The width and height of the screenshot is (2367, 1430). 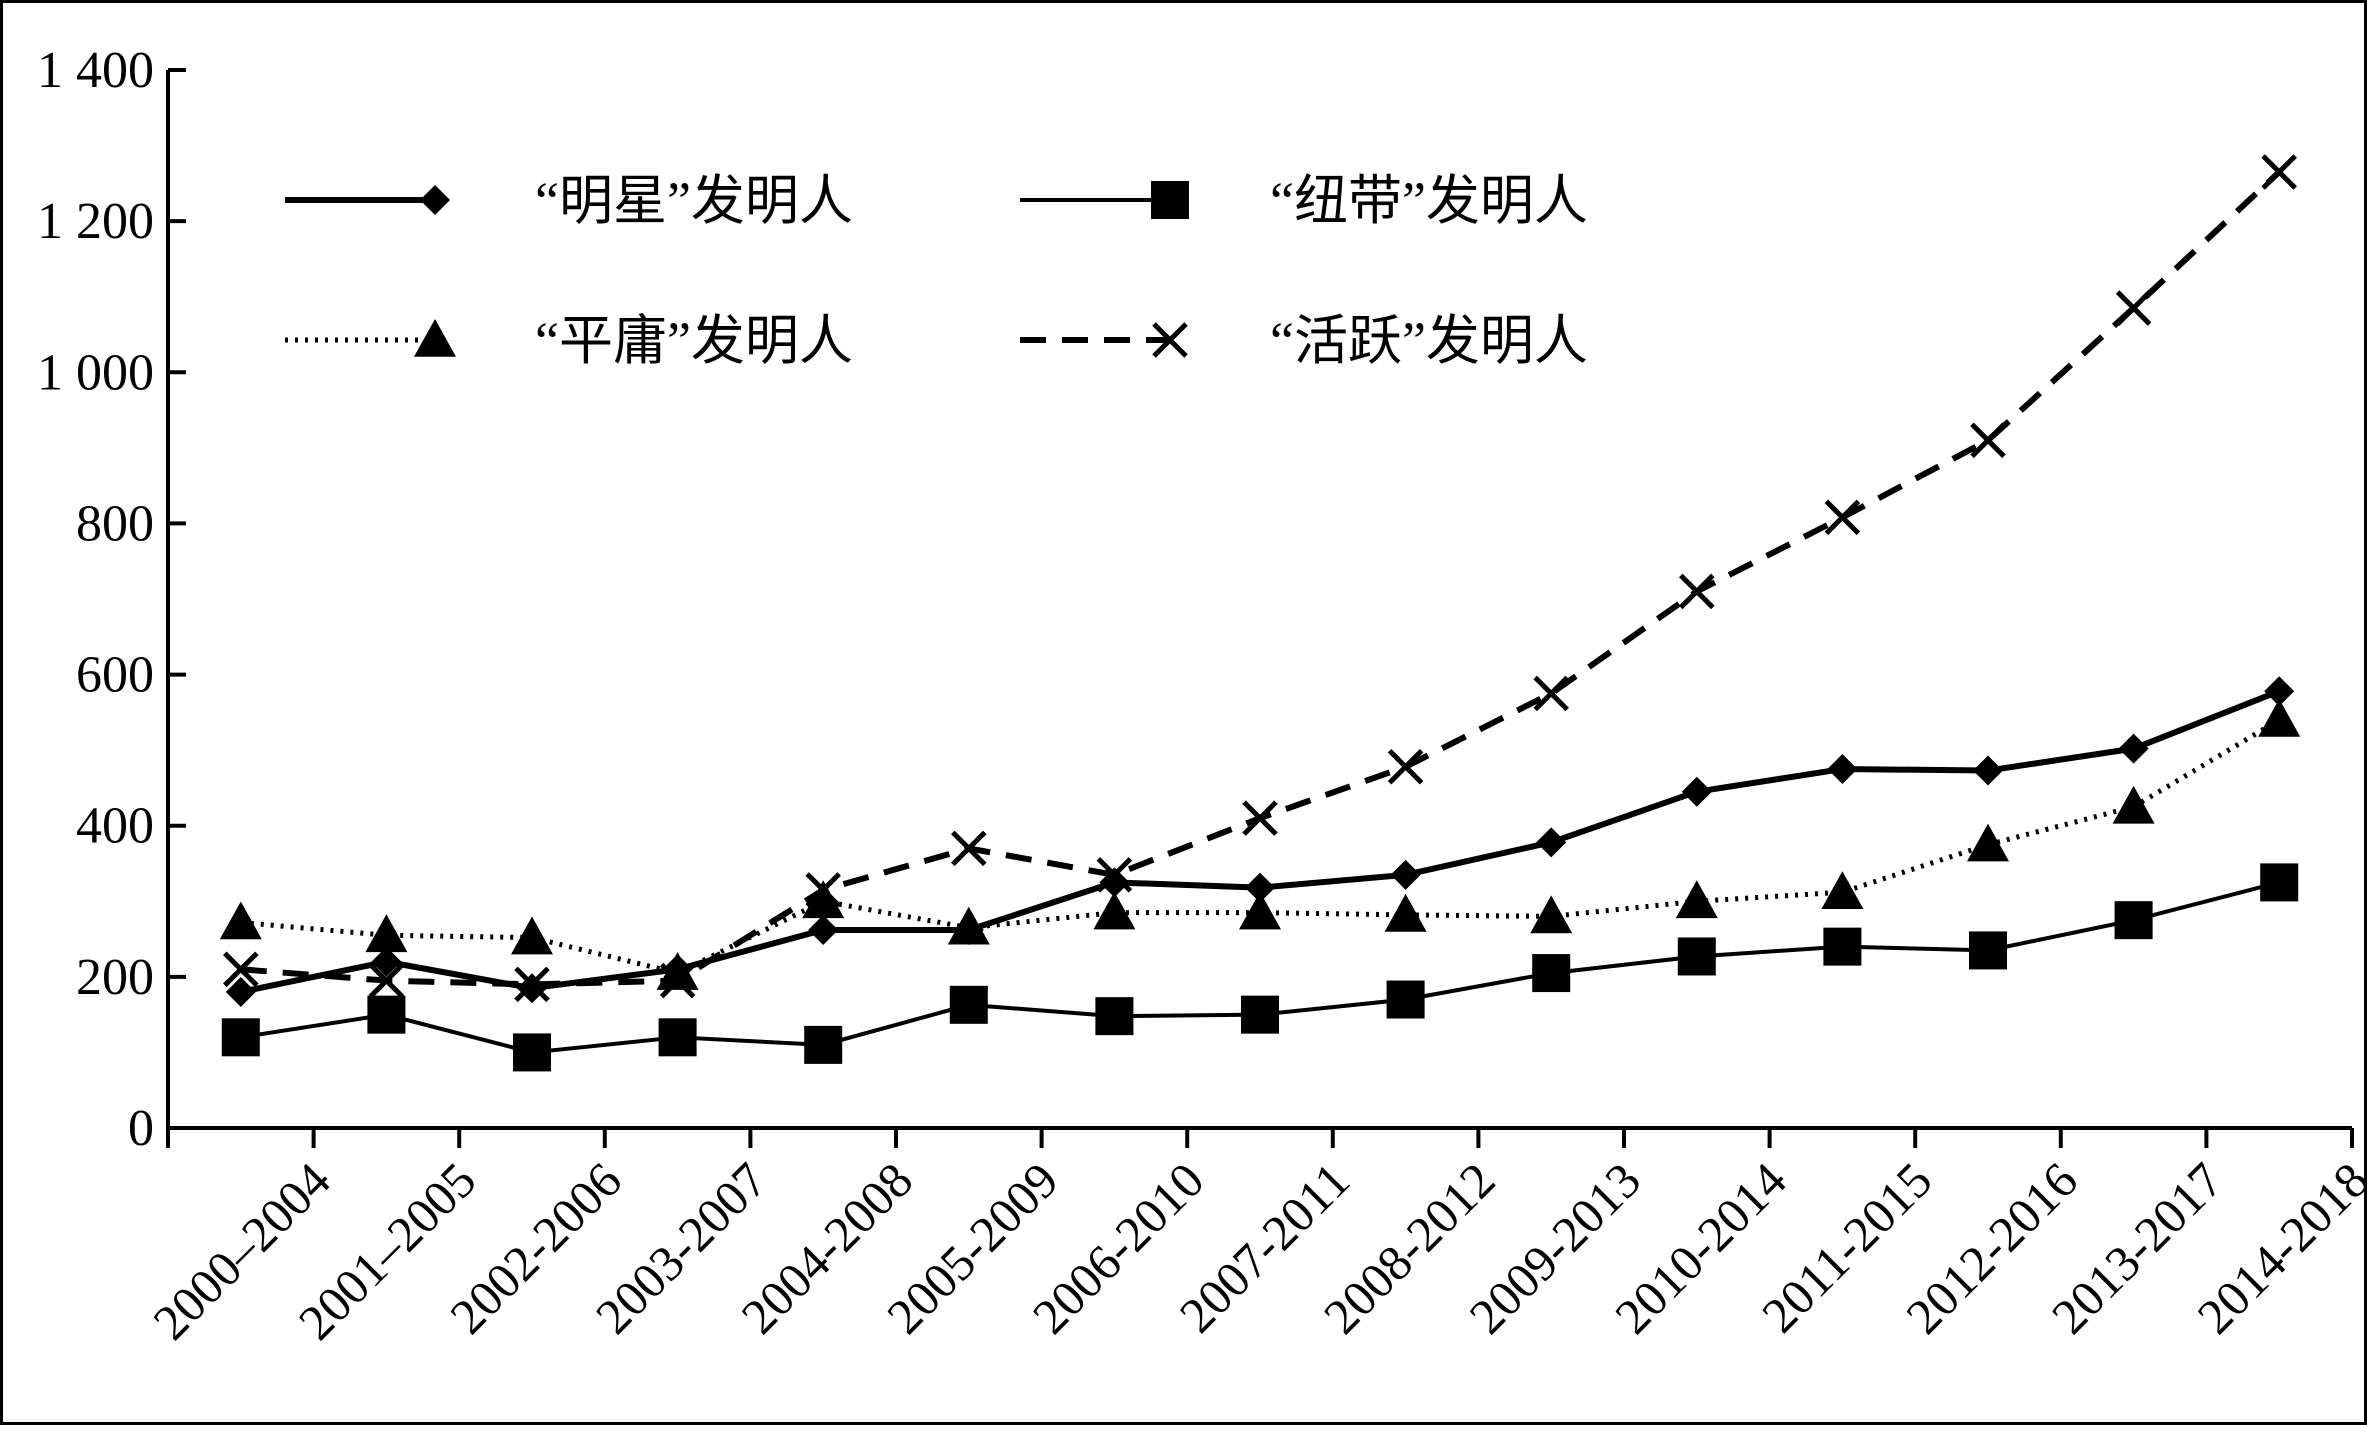 What do you see at coordinates (141, 1128) in the screenshot?
I see `y-tick-label: 0` at bounding box center [141, 1128].